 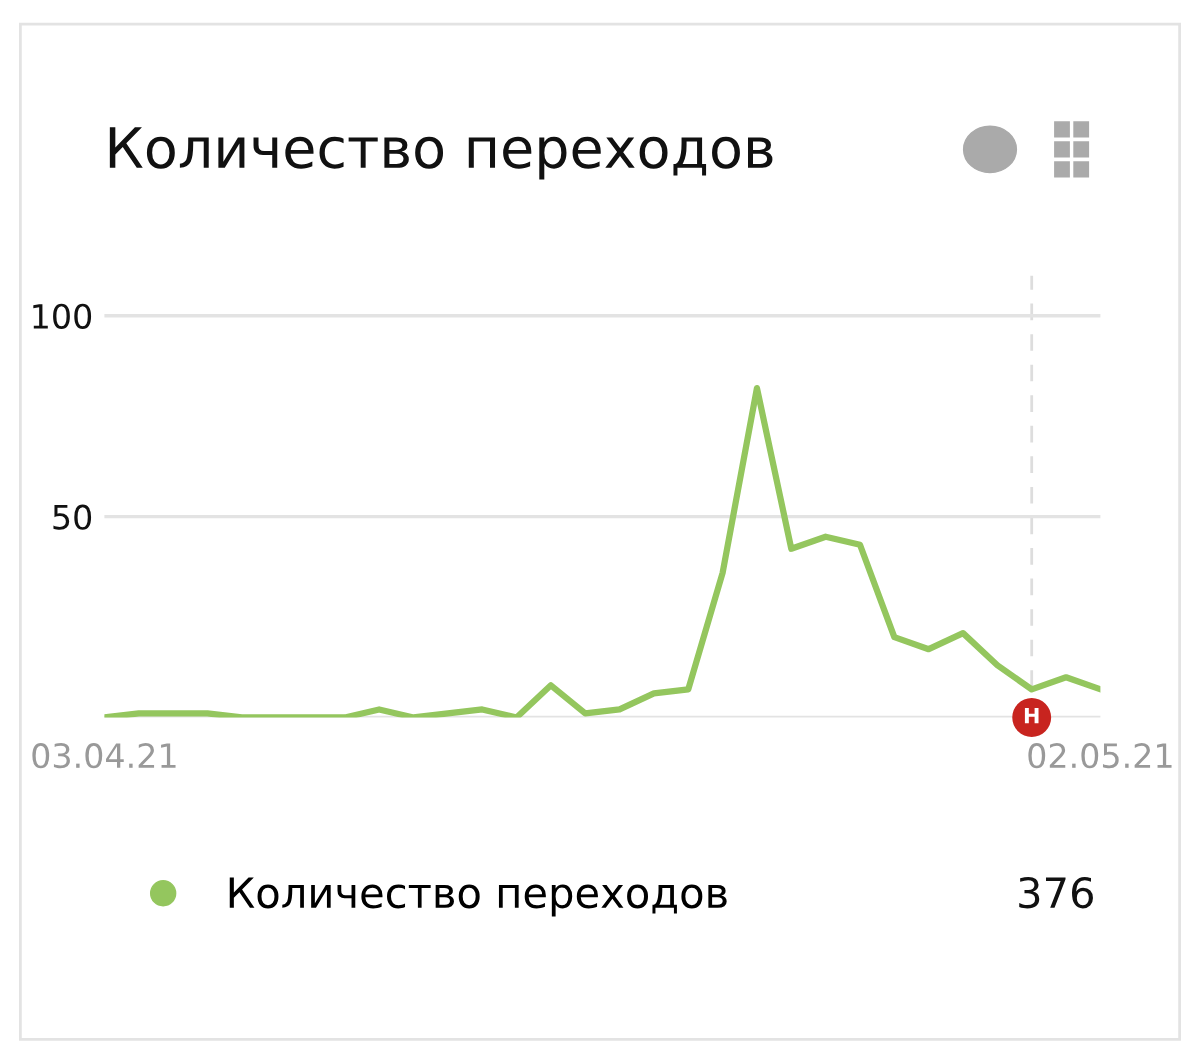 I want to click on legend-label: Количество переходов, so click(x=478, y=897).